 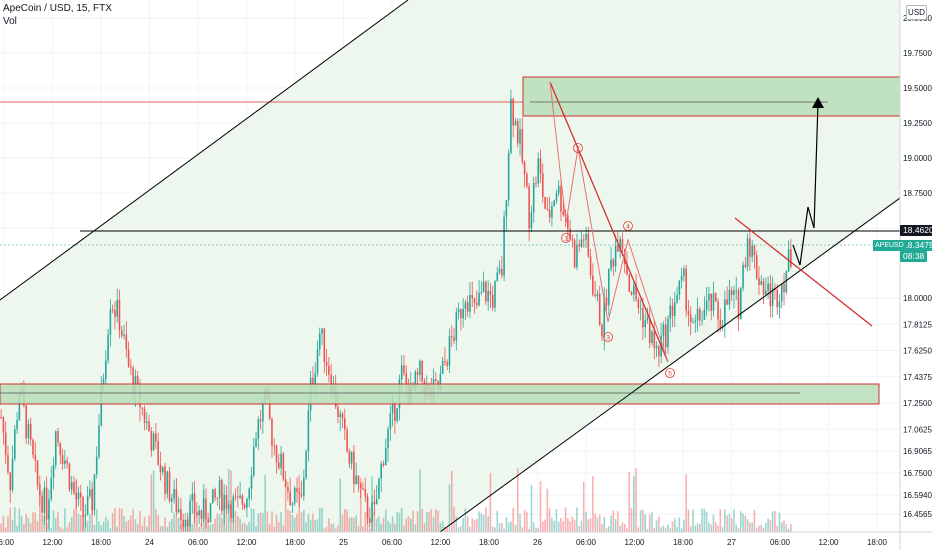 I want to click on symbol-title: ApeCoin / USD, 15, FTX, so click(x=57, y=8).